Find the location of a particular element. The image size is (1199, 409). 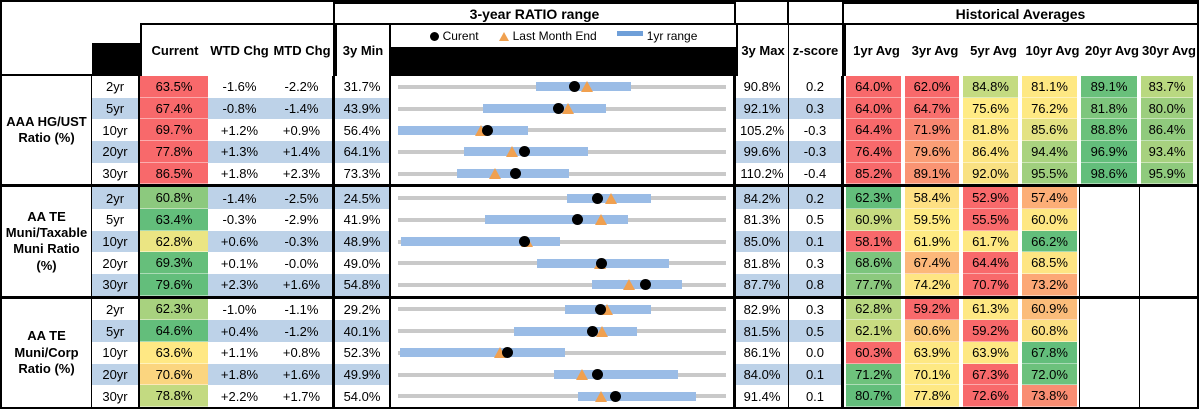

range-section-title: 3-year RATIO range is located at coordinates (534, 13).